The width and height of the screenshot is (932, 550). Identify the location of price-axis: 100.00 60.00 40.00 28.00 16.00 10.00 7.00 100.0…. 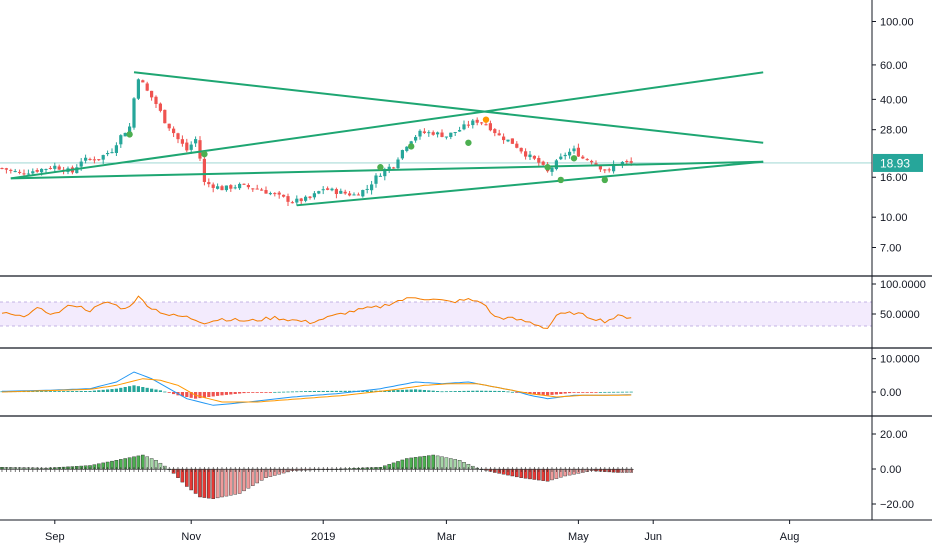
(898, 260).